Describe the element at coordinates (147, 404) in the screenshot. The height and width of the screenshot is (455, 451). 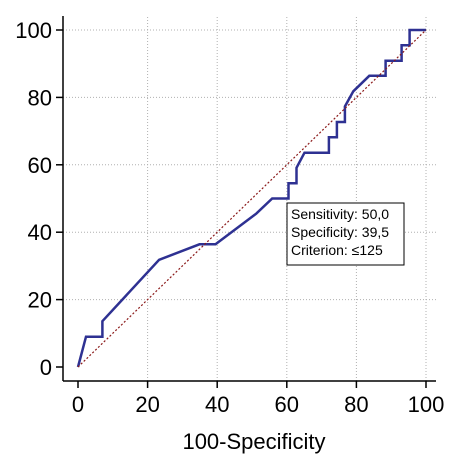
I see `x-tick-label: 20` at that location.